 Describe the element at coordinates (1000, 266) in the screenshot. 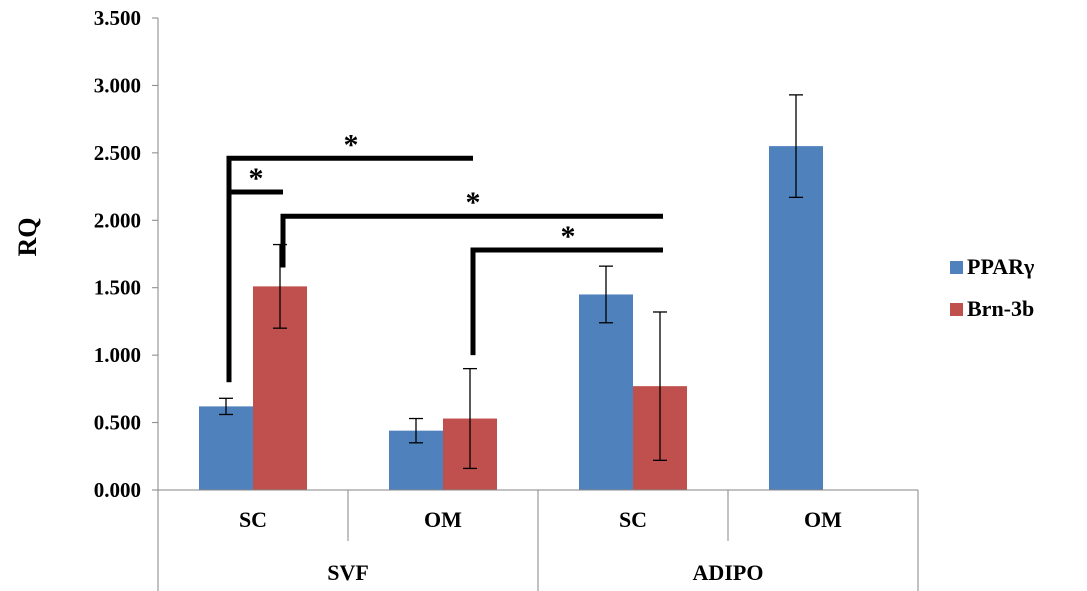

I see `legend-label: PPARγ` at that location.